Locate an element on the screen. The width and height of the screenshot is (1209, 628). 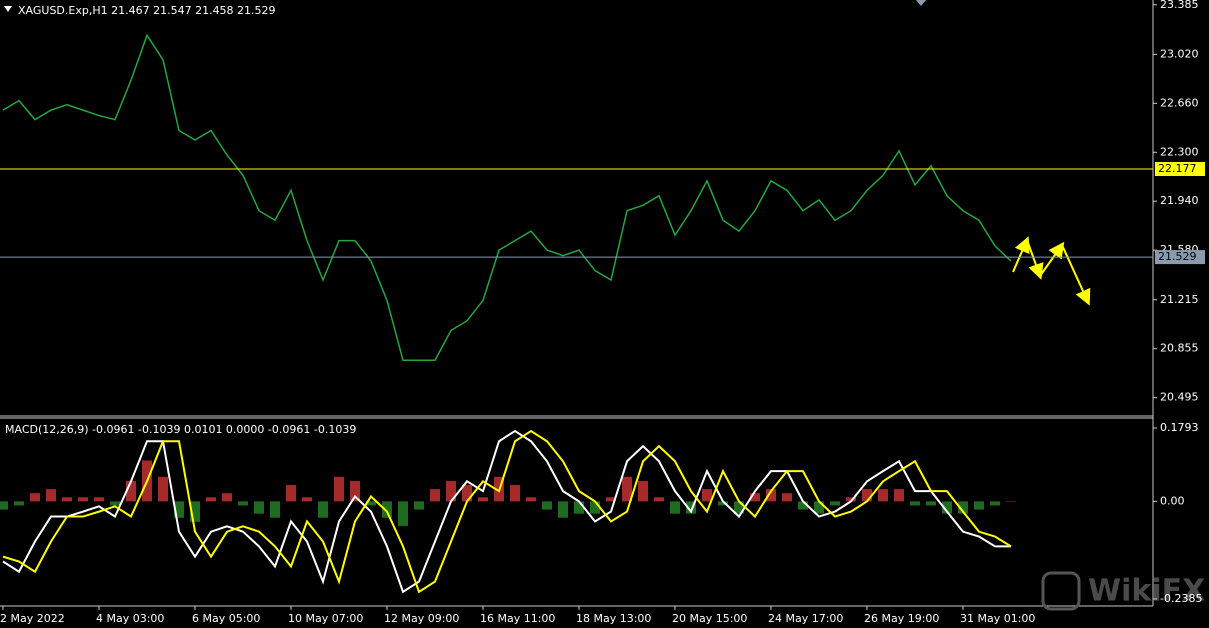
menu-triangle is located at coordinates (8, 9).